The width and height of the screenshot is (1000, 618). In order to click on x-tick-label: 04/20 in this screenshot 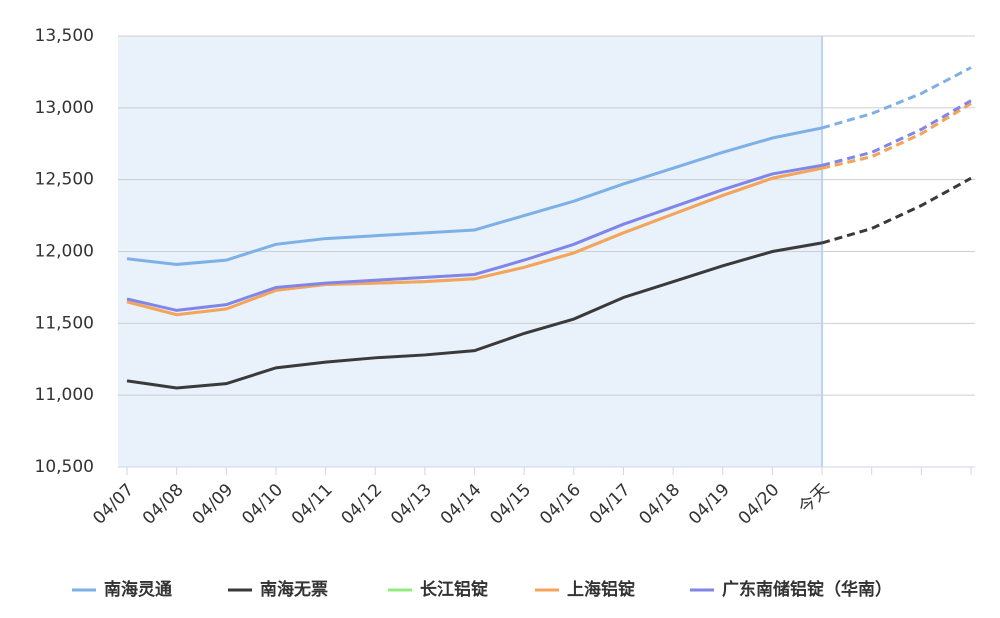, I will do `click(759, 504)`.